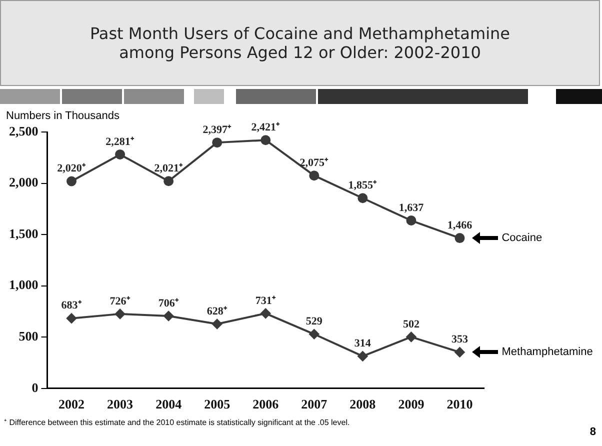 This screenshot has width=602, height=446. Describe the element at coordinates (23, 233) in the screenshot. I see `y-tick-label: 1,500` at that location.